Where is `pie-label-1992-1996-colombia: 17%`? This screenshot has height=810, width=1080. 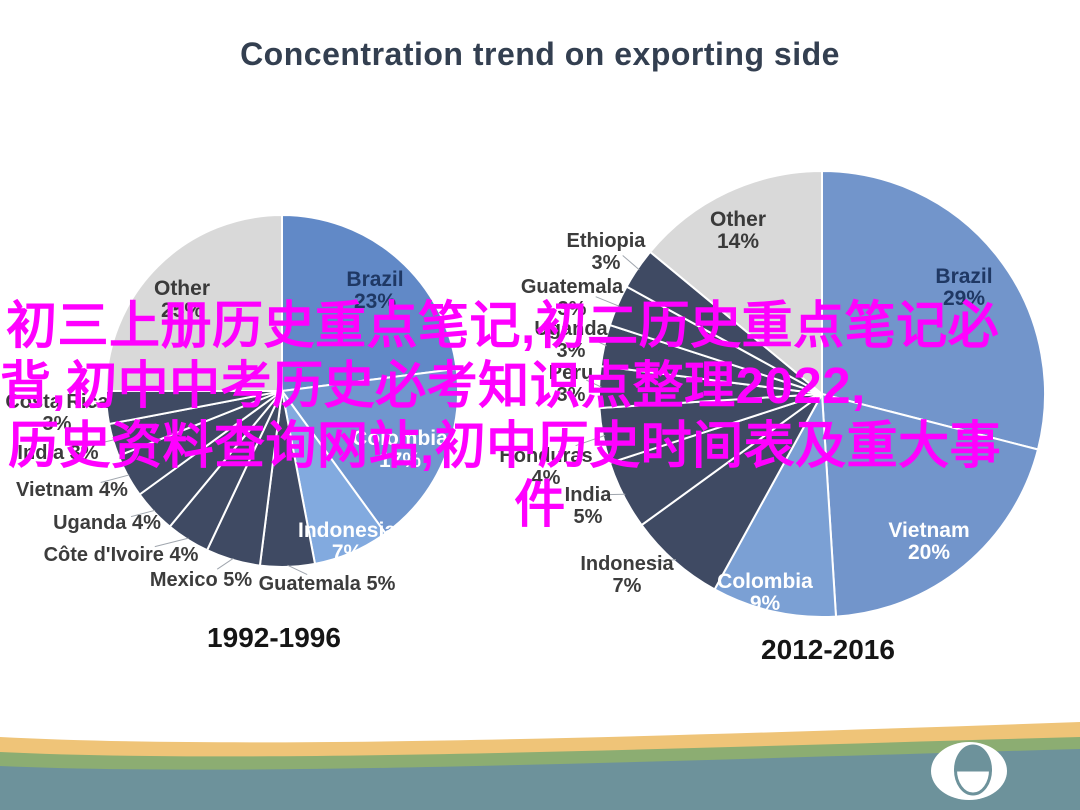
pie-label-1992-1996-colombia: 17% is located at coordinates (400, 460).